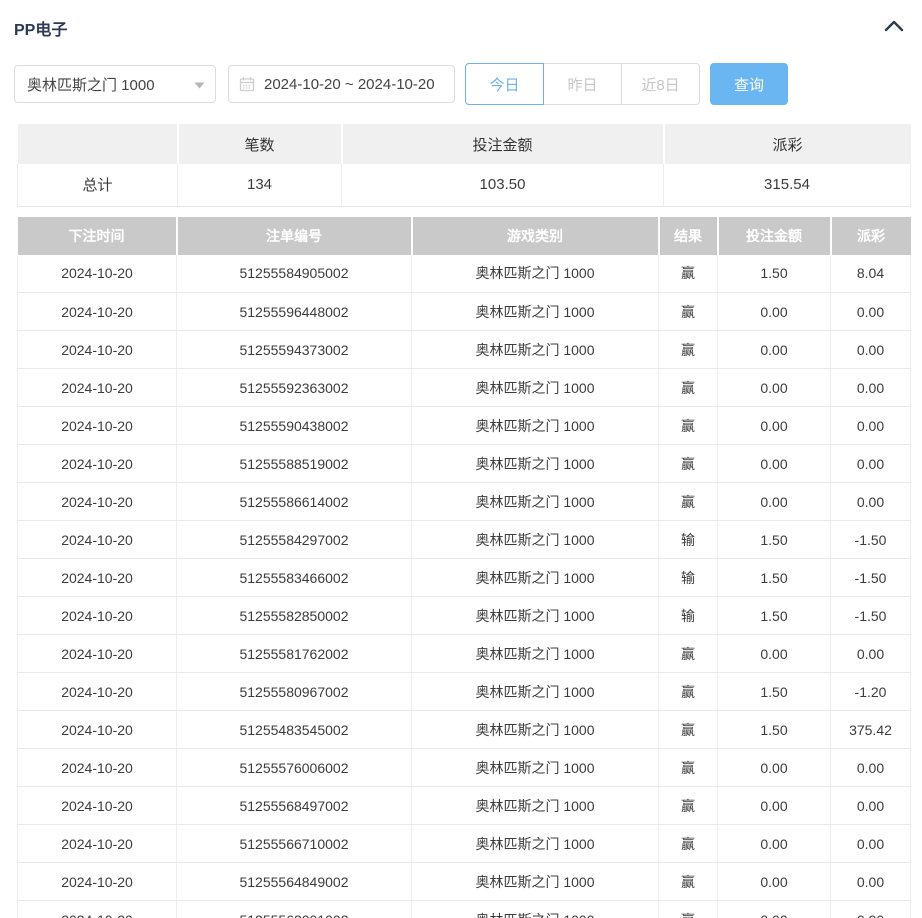 This screenshot has height=918, width=922. I want to click on today-button: 今日, so click(504, 84).